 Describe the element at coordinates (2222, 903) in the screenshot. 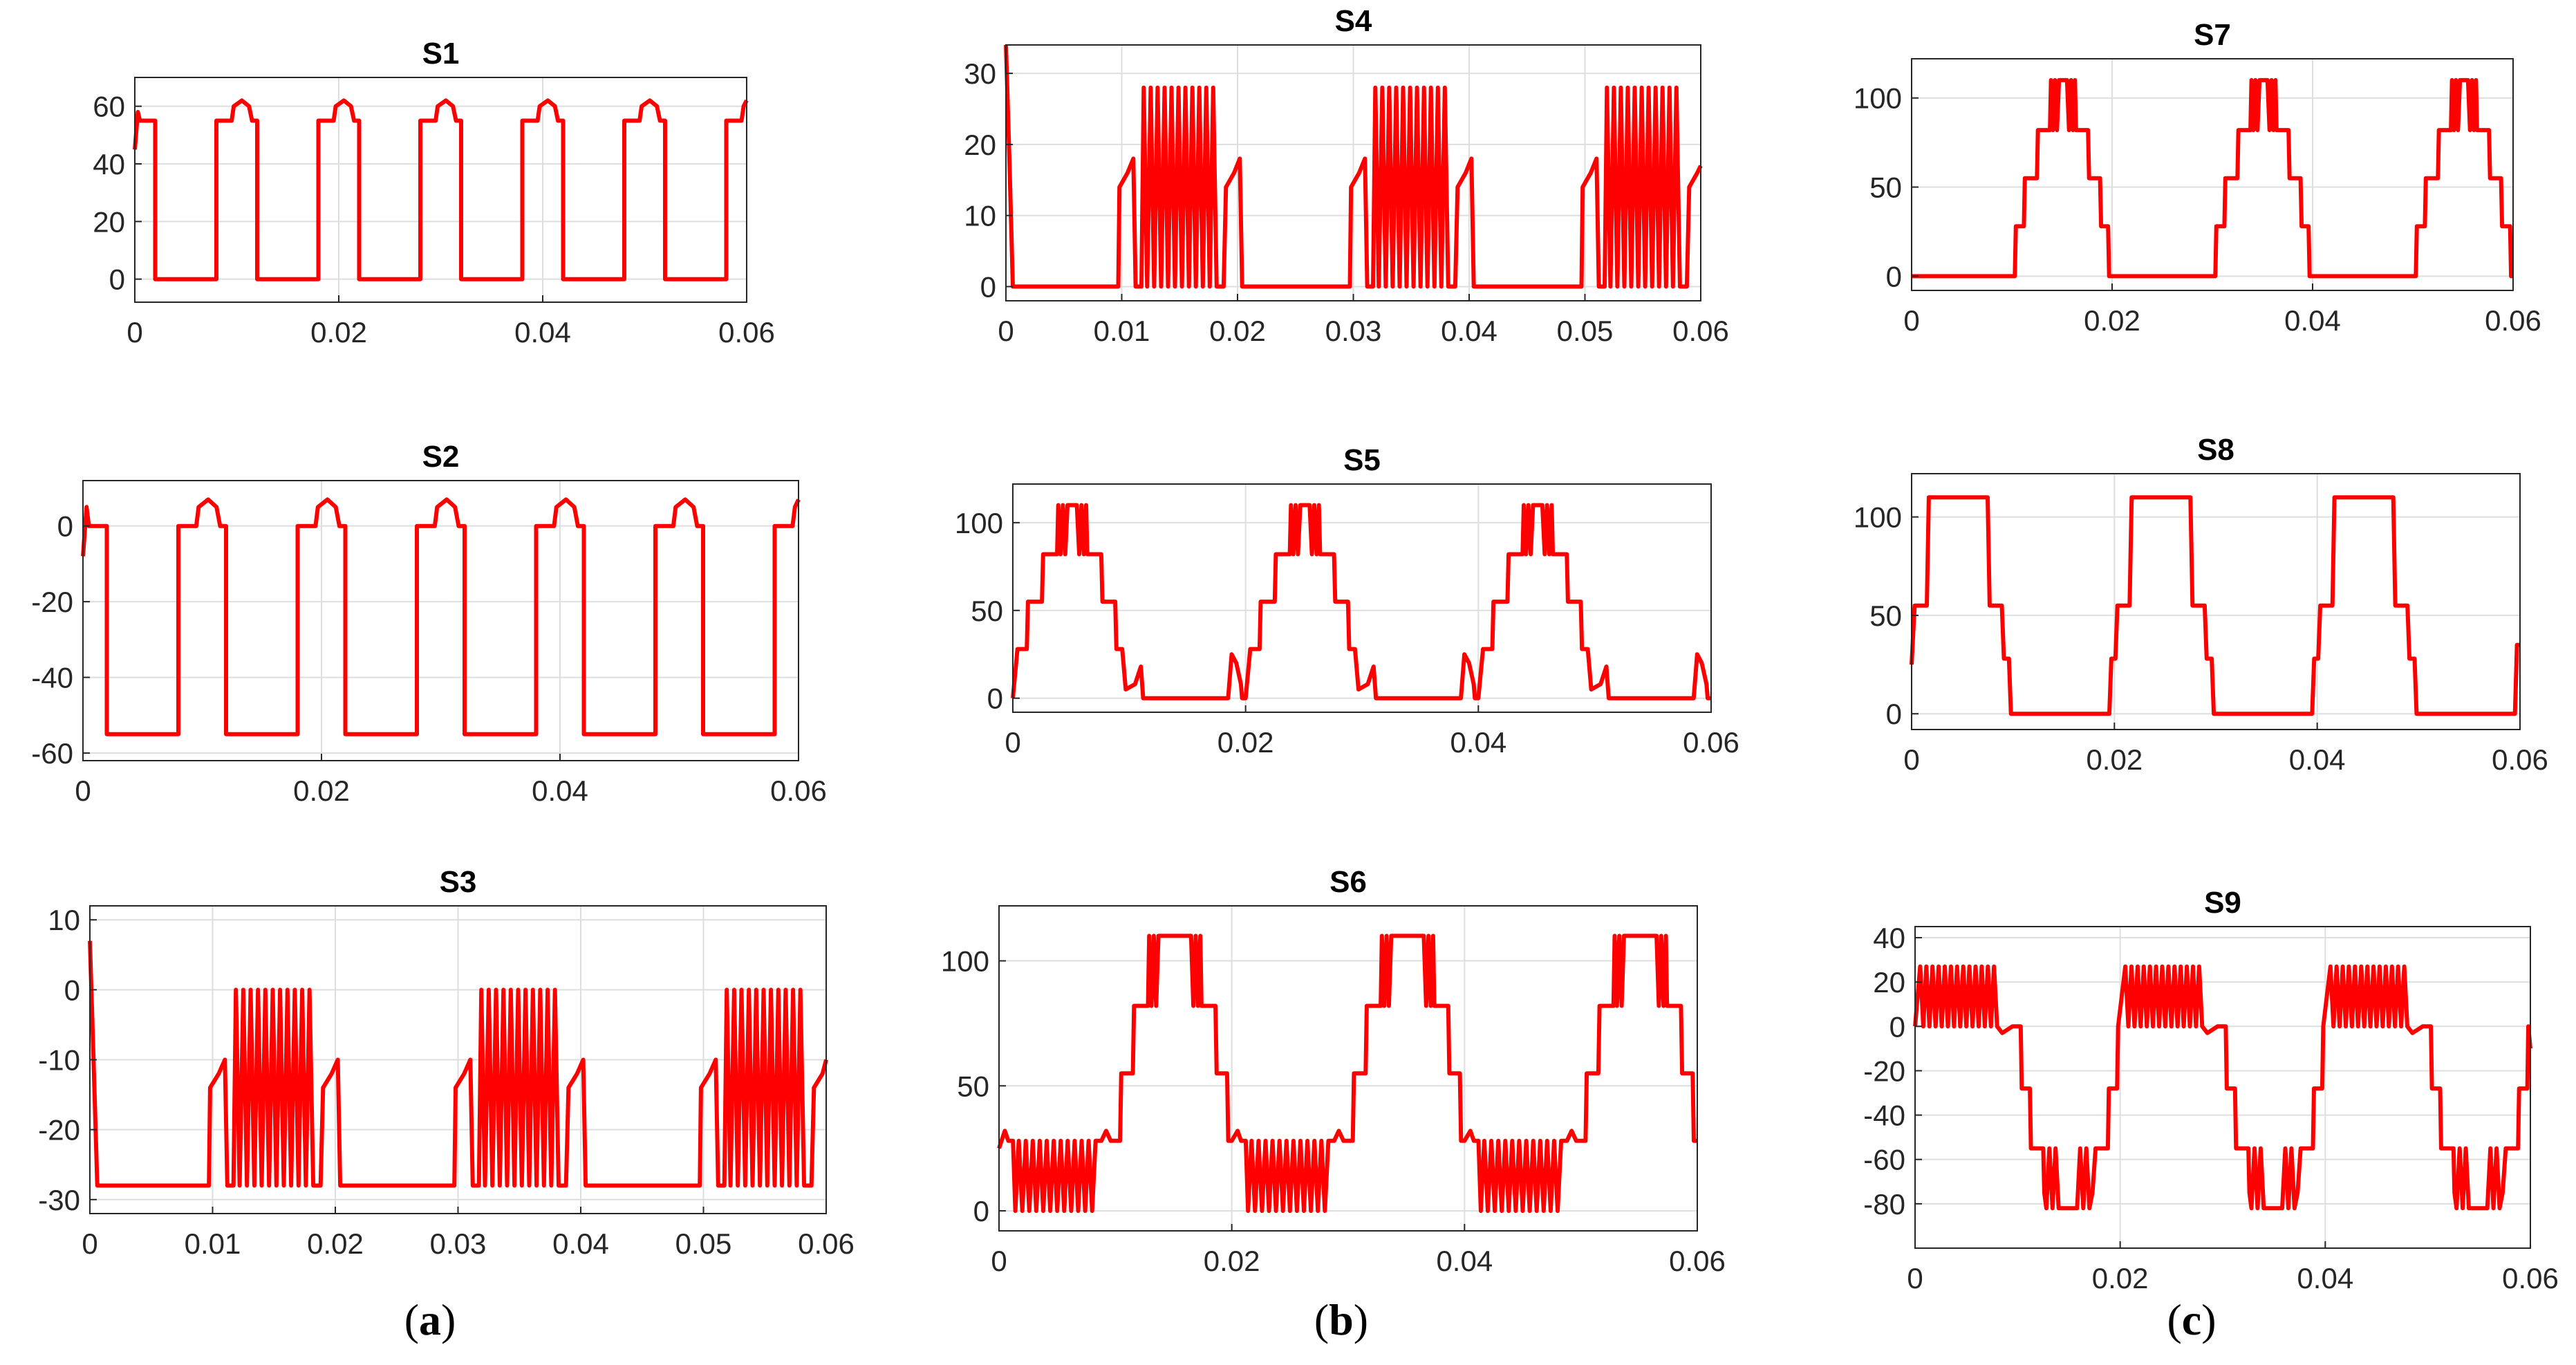

I see `chart-title-s9: S9` at that location.